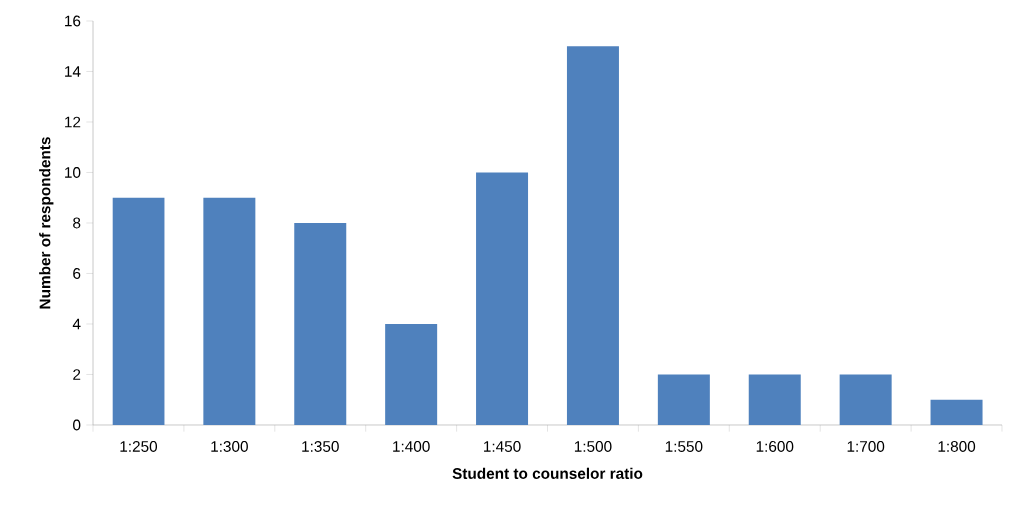 Image resolution: width=1021 pixels, height=510 pixels. What do you see at coordinates (957, 446) in the screenshot?
I see `x-tick-label: 1:800` at bounding box center [957, 446].